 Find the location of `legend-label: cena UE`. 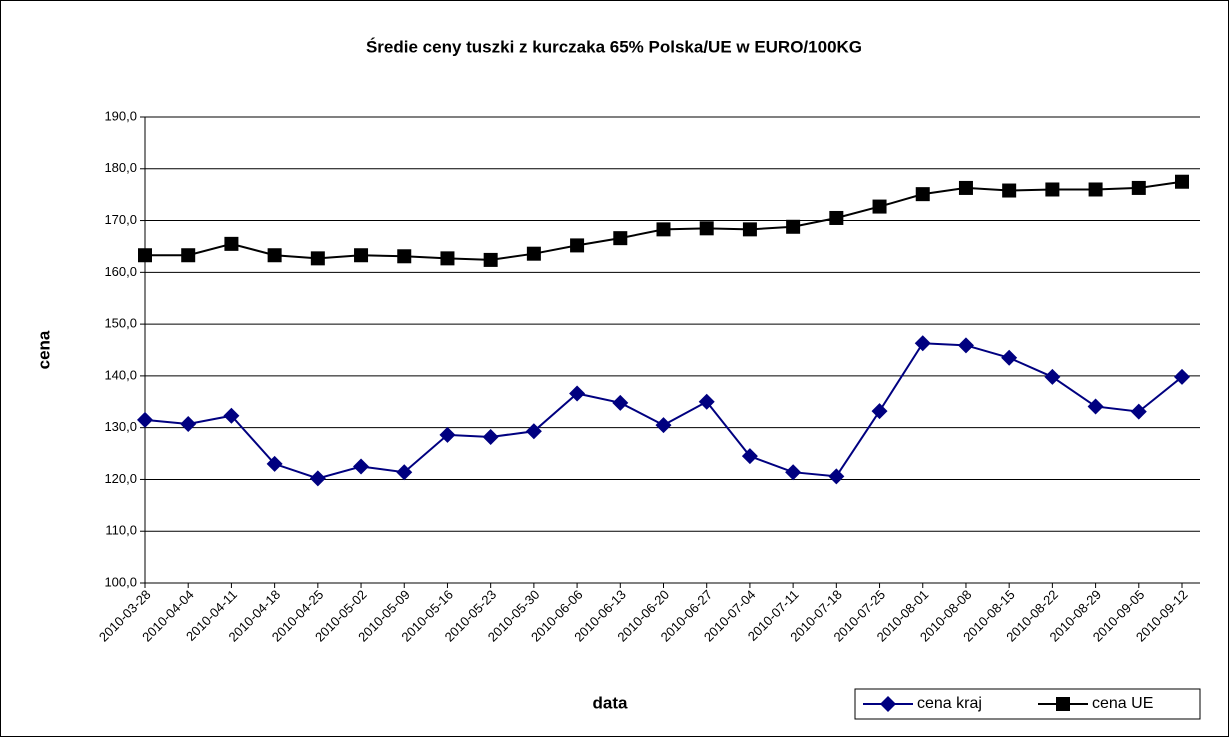

legend-label: cena UE is located at coordinates (1122, 703).